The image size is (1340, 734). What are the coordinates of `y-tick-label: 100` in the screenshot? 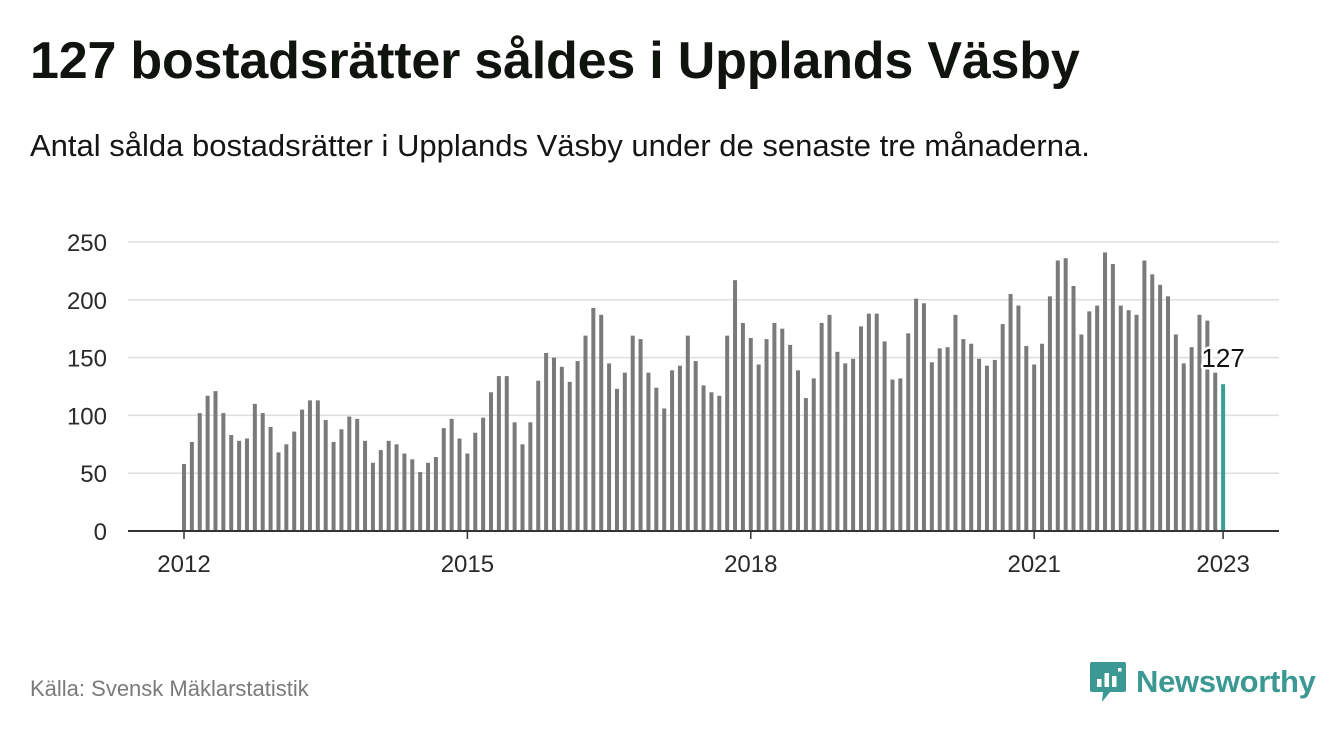 It's located at (87, 416).